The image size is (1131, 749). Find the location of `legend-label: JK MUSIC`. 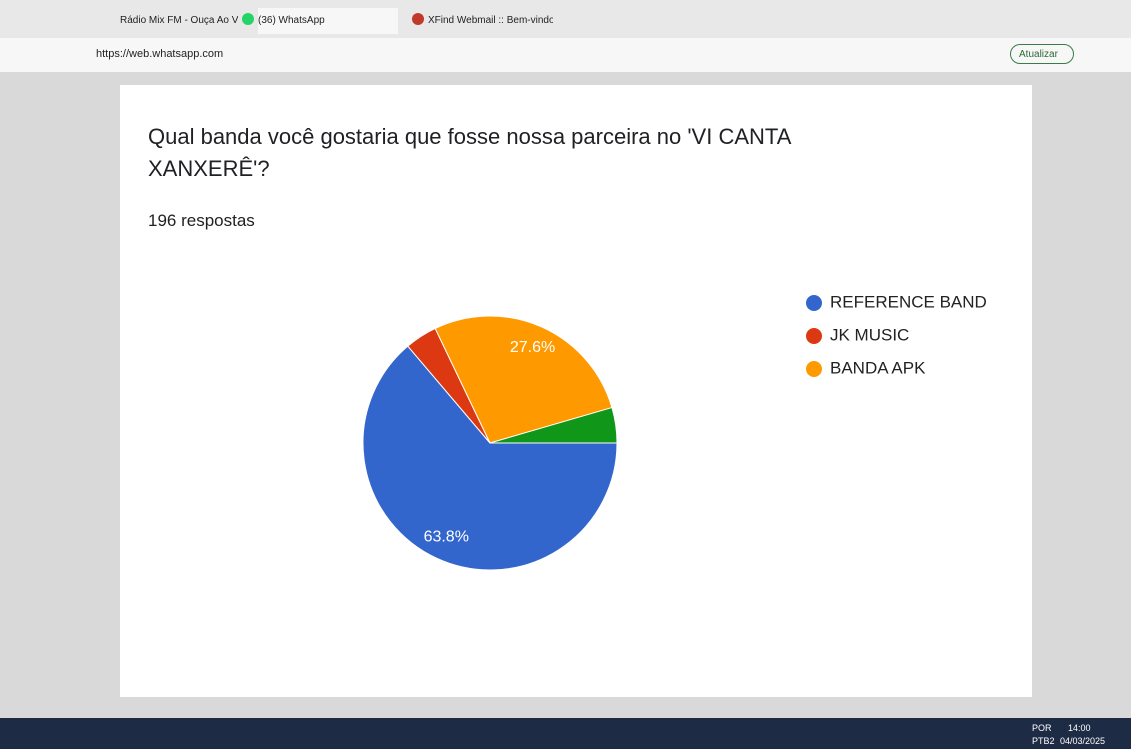

legend-label: JK MUSIC is located at coordinates (869, 334).